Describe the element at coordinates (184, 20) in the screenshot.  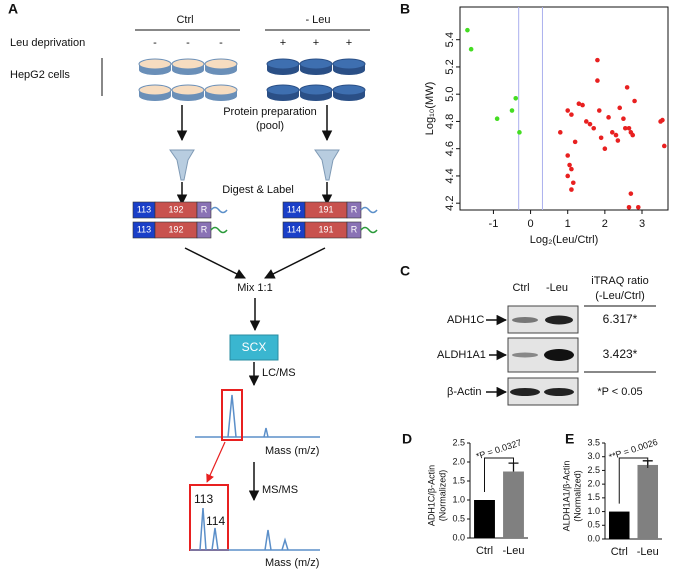
I see `group-label: Ctrl` at that location.